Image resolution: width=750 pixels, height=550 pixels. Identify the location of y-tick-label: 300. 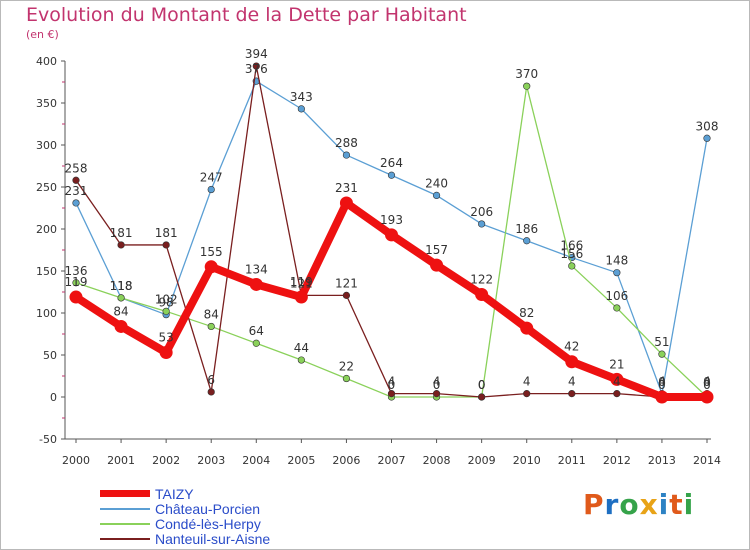
(46, 145).